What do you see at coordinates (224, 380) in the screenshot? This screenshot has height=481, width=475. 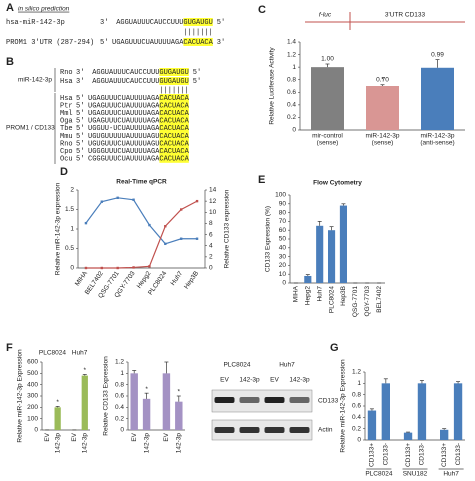 I see `blot-lane: EV` at bounding box center [224, 380].